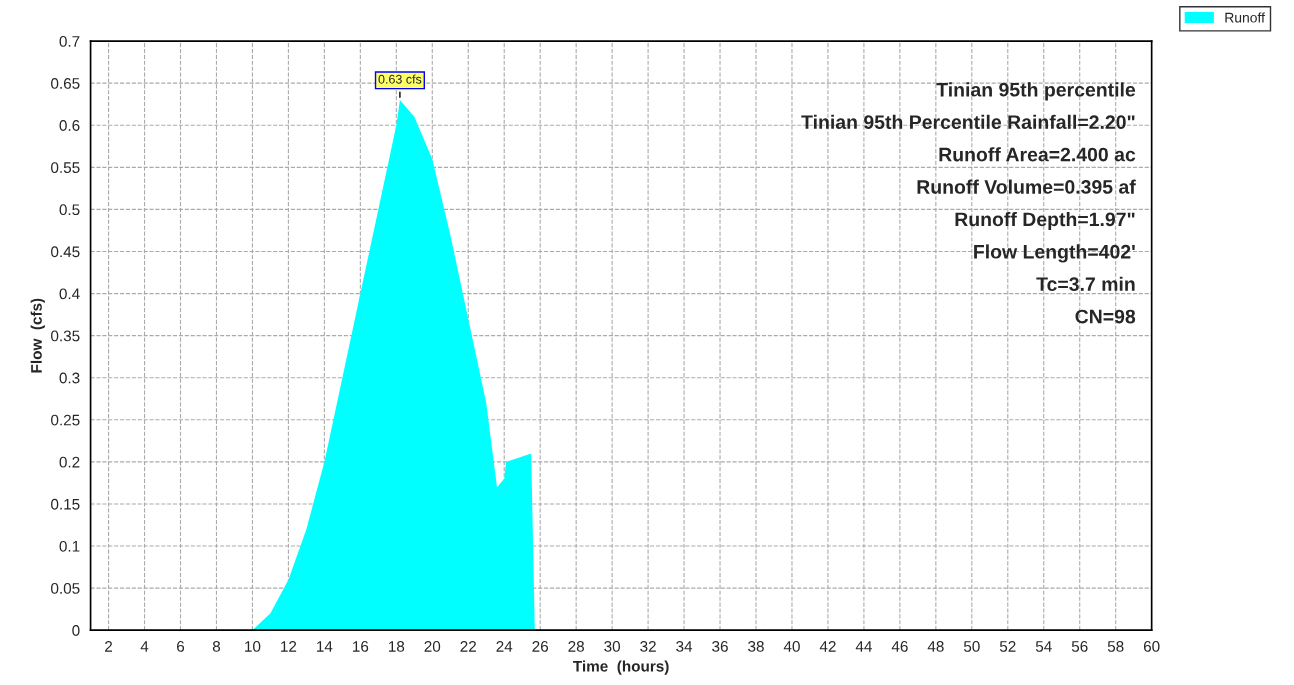 The image size is (1294, 685). What do you see at coordinates (396, 646) in the screenshot?
I see `x-tick-label: 18` at bounding box center [396, 646].